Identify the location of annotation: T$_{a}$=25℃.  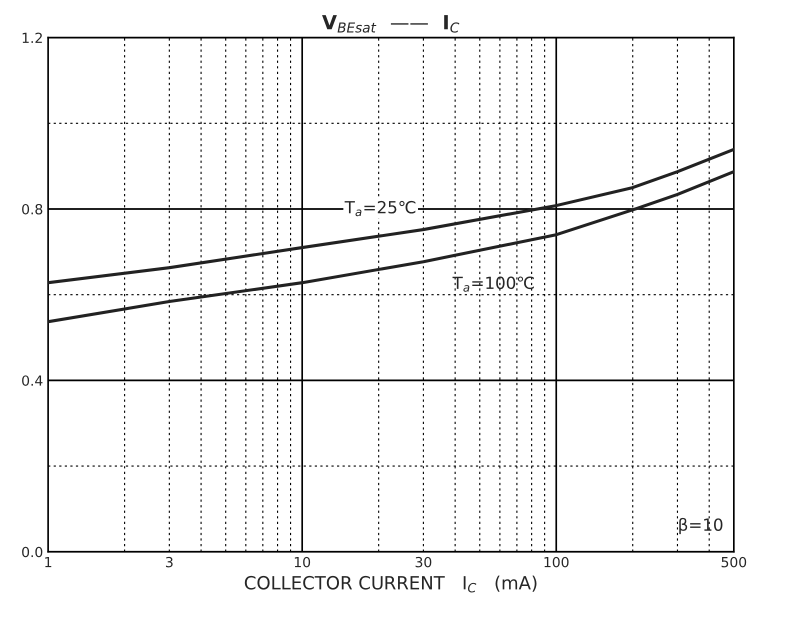
(380, 208).